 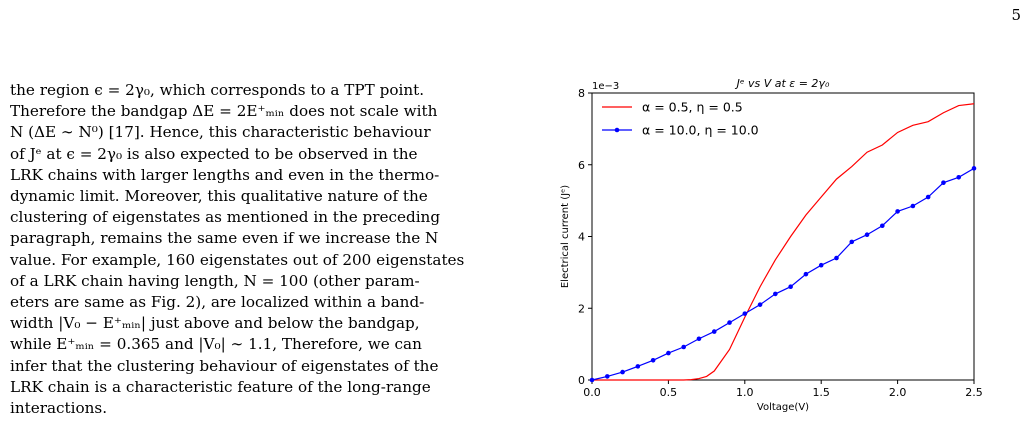 I want to click on paragraph-line: interactions., so click(x=59, y=408).